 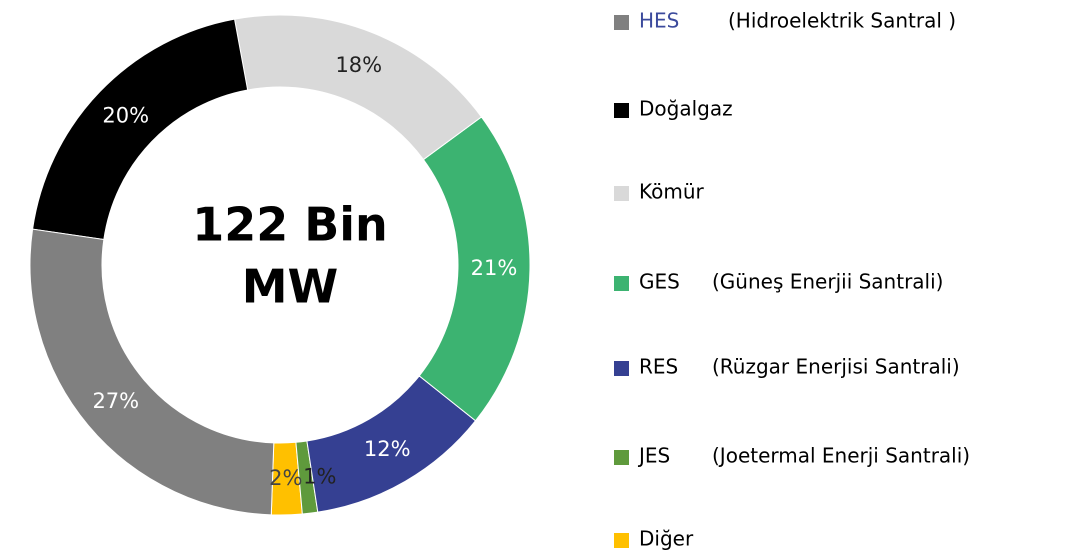 I want to click on legend-label: Kömür, so click(x=672, y=192).